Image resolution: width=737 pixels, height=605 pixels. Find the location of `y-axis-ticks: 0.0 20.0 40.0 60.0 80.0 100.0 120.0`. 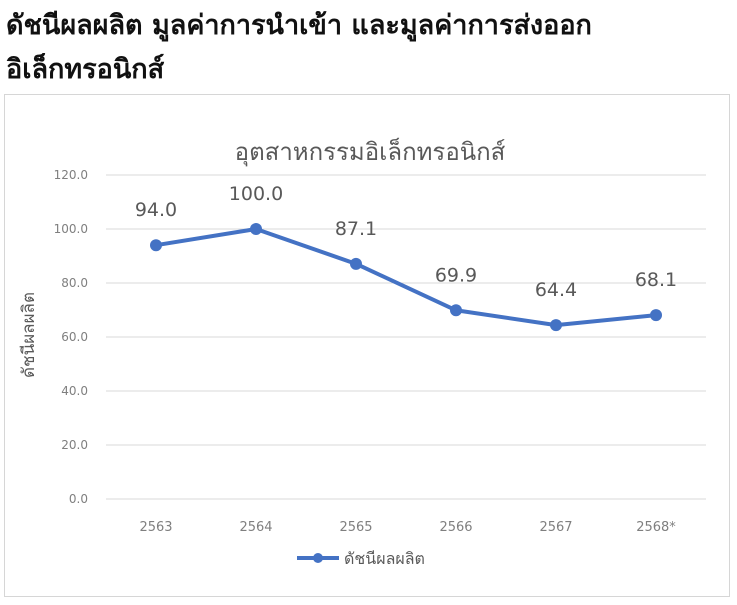

y-axis-ticks: 0.0 20.0 40.0 60.0 80.0 100.0 120.0 is located at coordinates (71, 337).